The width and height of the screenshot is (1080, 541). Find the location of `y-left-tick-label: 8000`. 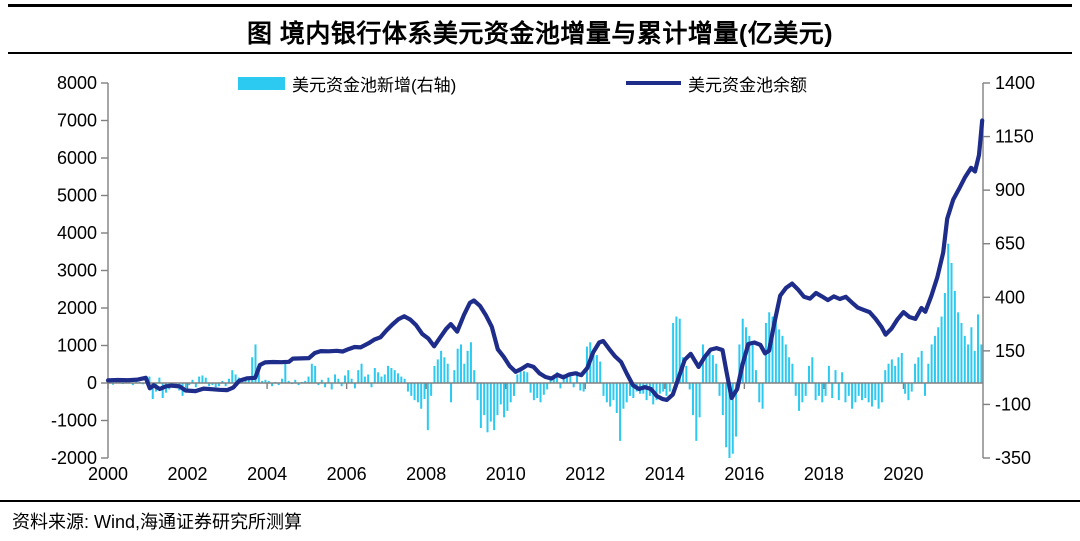

y-left-tick-label: 8000 is located at coordinates (77, 83).